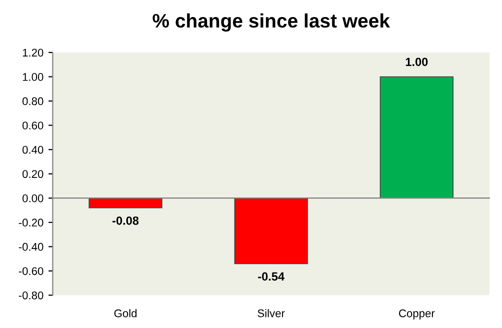 This screenshot has height=328, width=502. I want to click on chart-title: % change since last week, so click(271, 22).